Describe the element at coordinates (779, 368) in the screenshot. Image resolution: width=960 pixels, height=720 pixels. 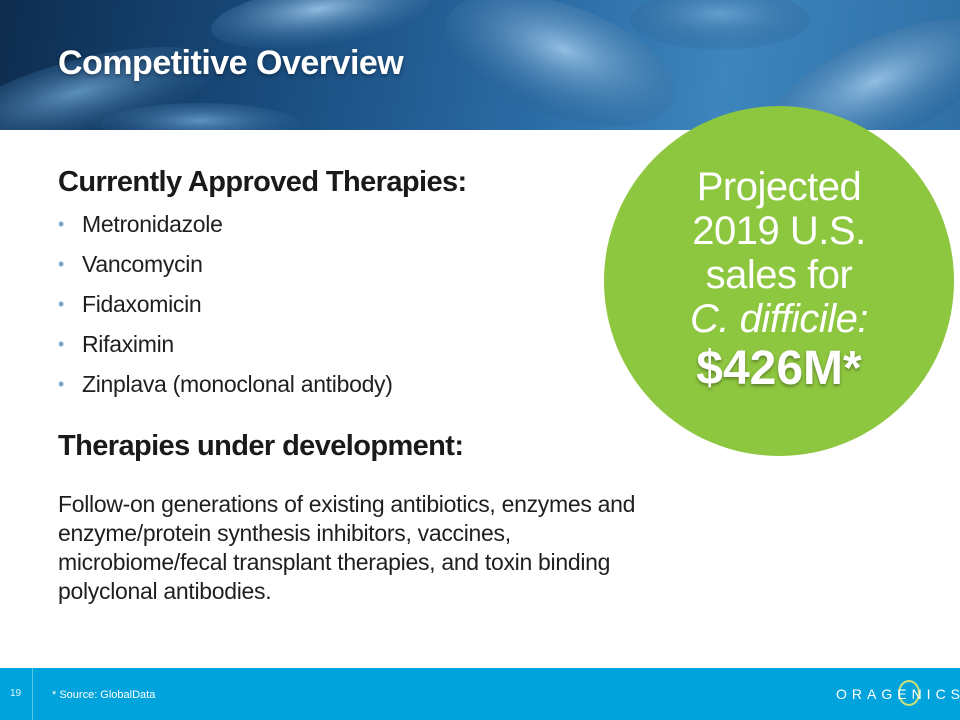
I see `callout-amount: $426M*` at that location.